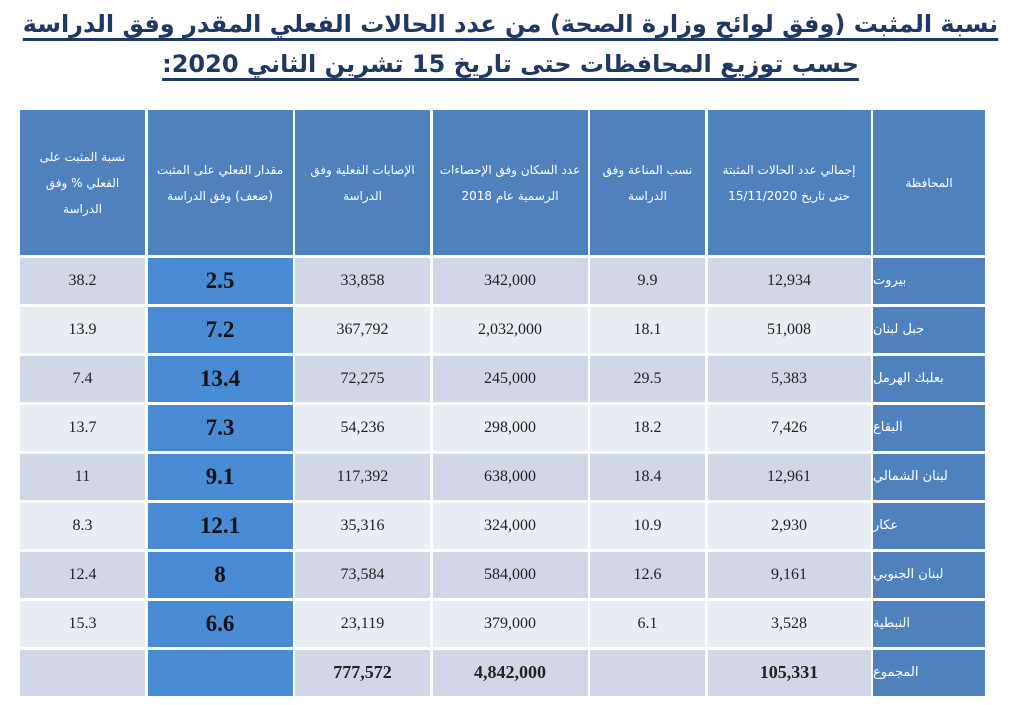 This screenshot has height=705, width=1021. What do you see at coordinates (647, 329) in the screenshot?
I see `table-cell: 18.1` at bounding box center [647, 329].